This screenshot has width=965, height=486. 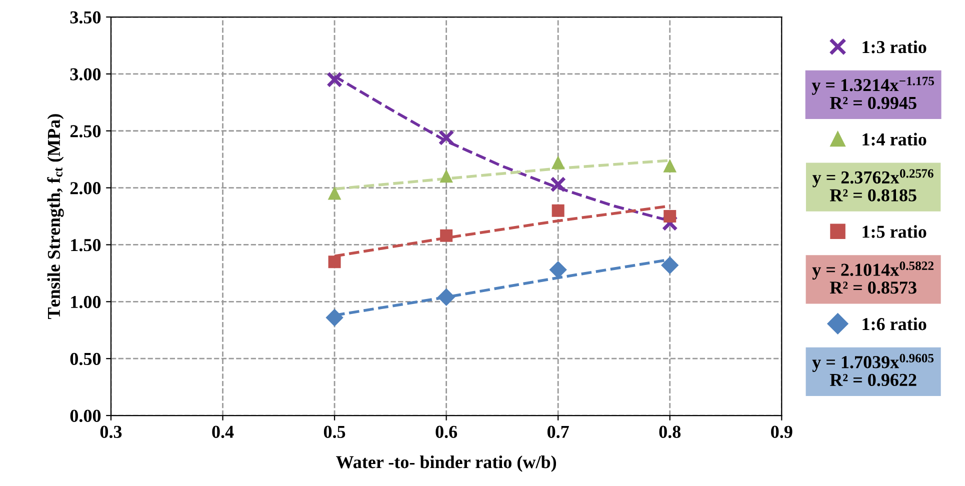 I want to click on y-tick-label: 1.50, so click(x=86, y=245).